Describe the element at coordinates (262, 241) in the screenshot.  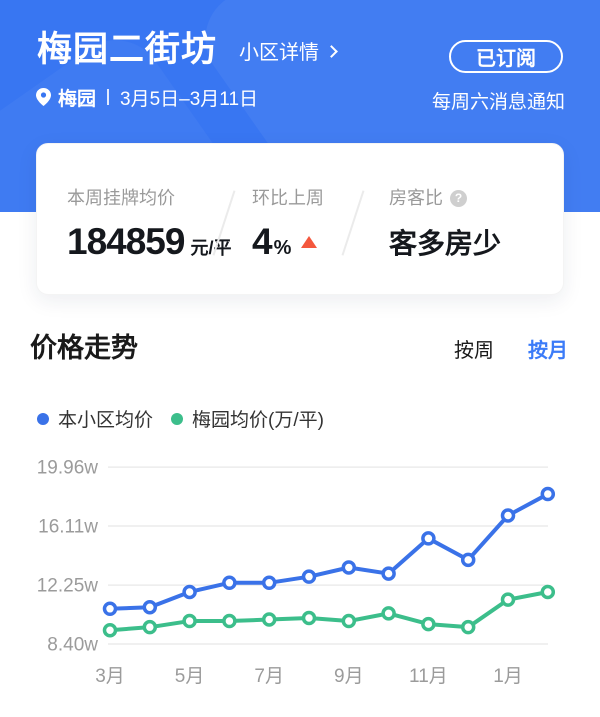
I see `wow-change-value: 4` at that location.